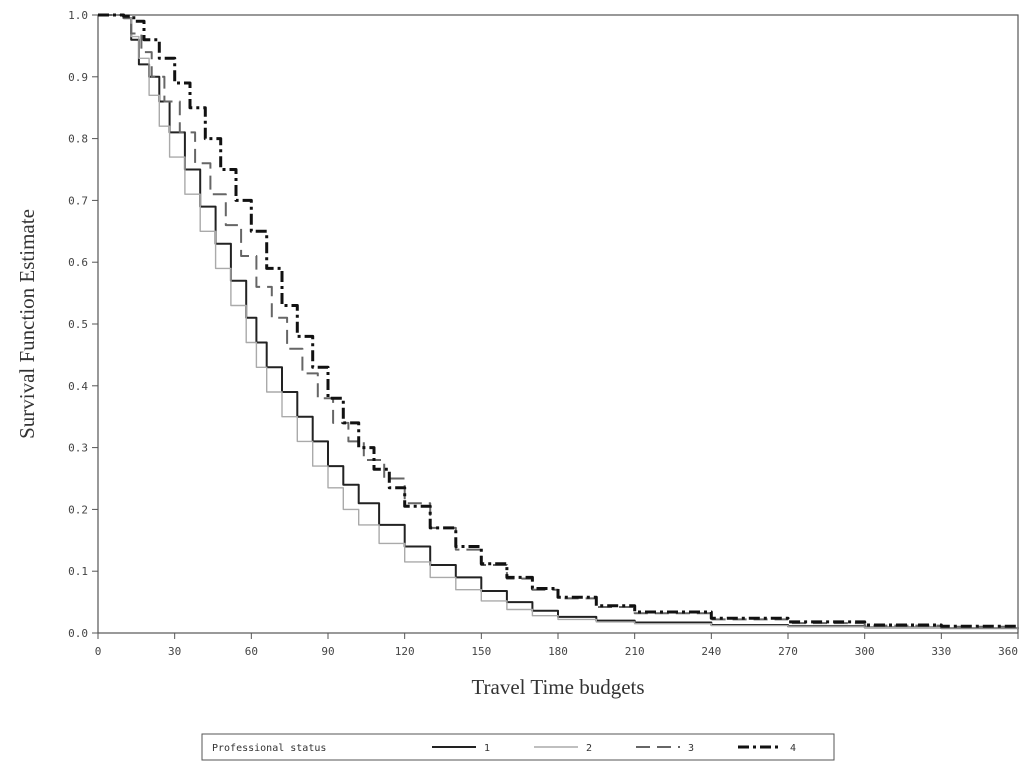 The height and width of the screenshot is (766, 1028). What do you see at coordinates (557, 687) in the screenshot?
I see `x-axis-title: Travel Time budgets` at bounding box center [557, 687].